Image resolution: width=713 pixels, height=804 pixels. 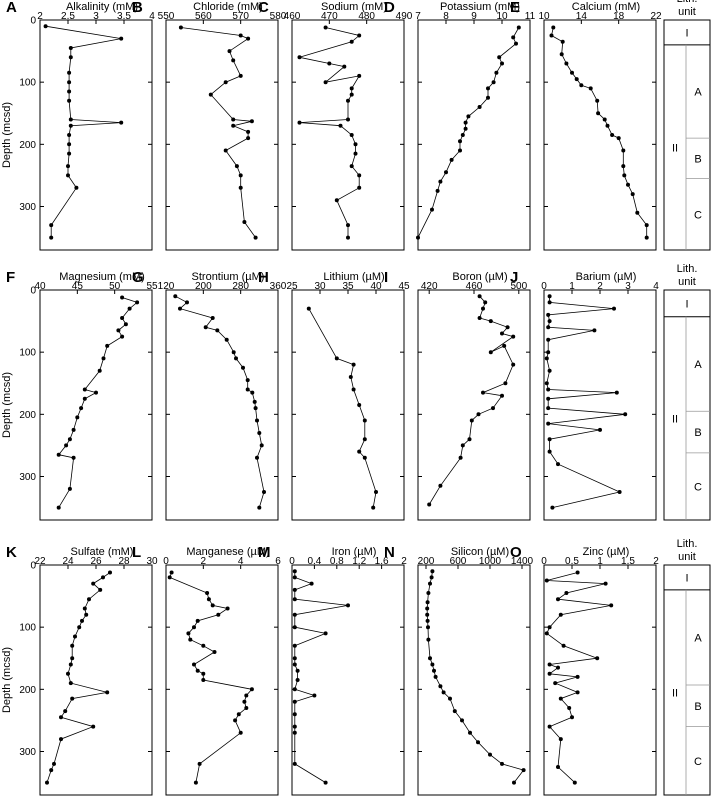 I want to click on panel-i: I Boron (µM) 420 460 500, so click(x=457, y=395).